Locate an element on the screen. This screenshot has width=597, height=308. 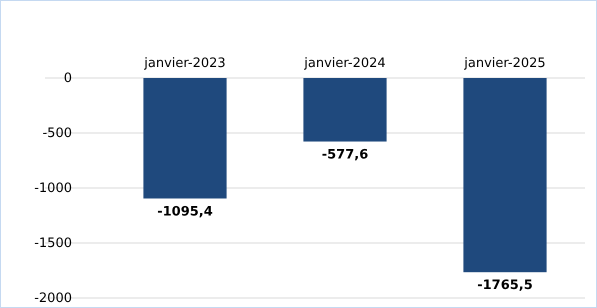
data-label: -1765,5 is located at coordinates (505, 286).